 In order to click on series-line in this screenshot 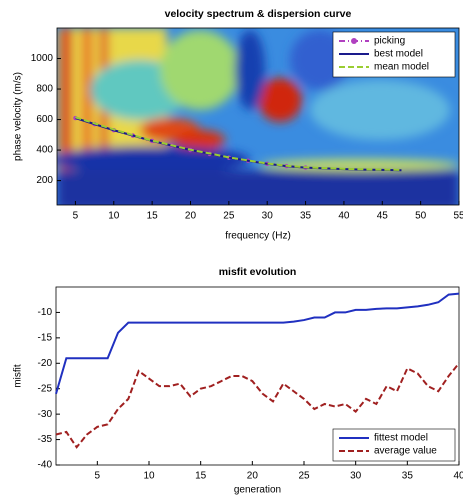, I will do `click(238, 143)`.